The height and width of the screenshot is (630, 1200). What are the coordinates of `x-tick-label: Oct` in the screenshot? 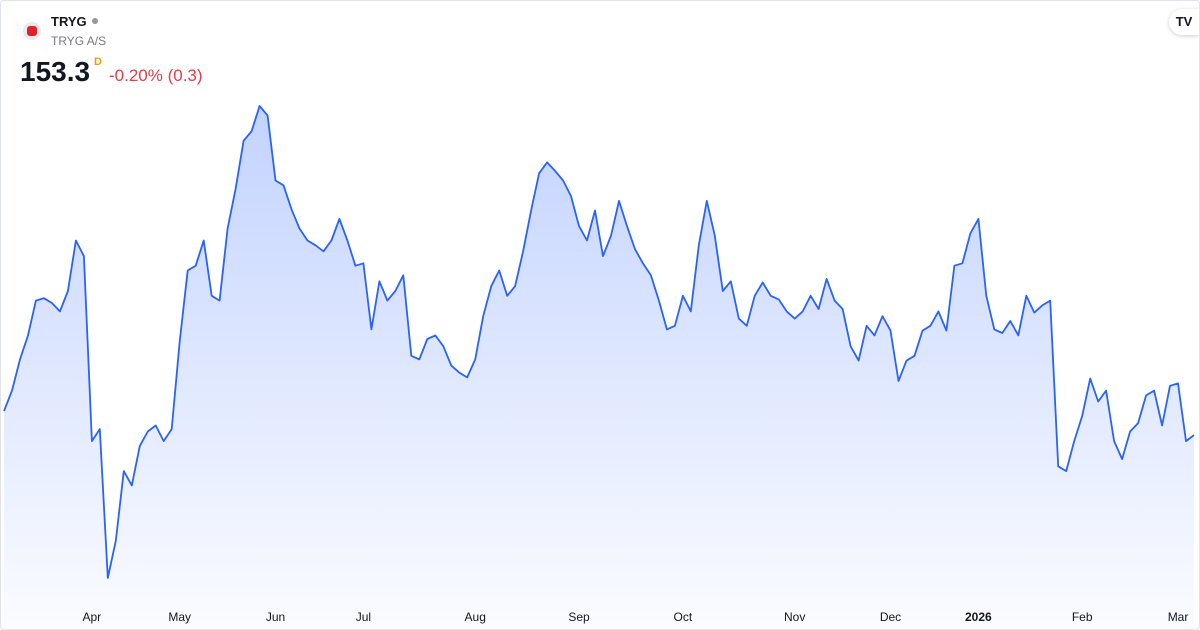 It's located at (683, 617).